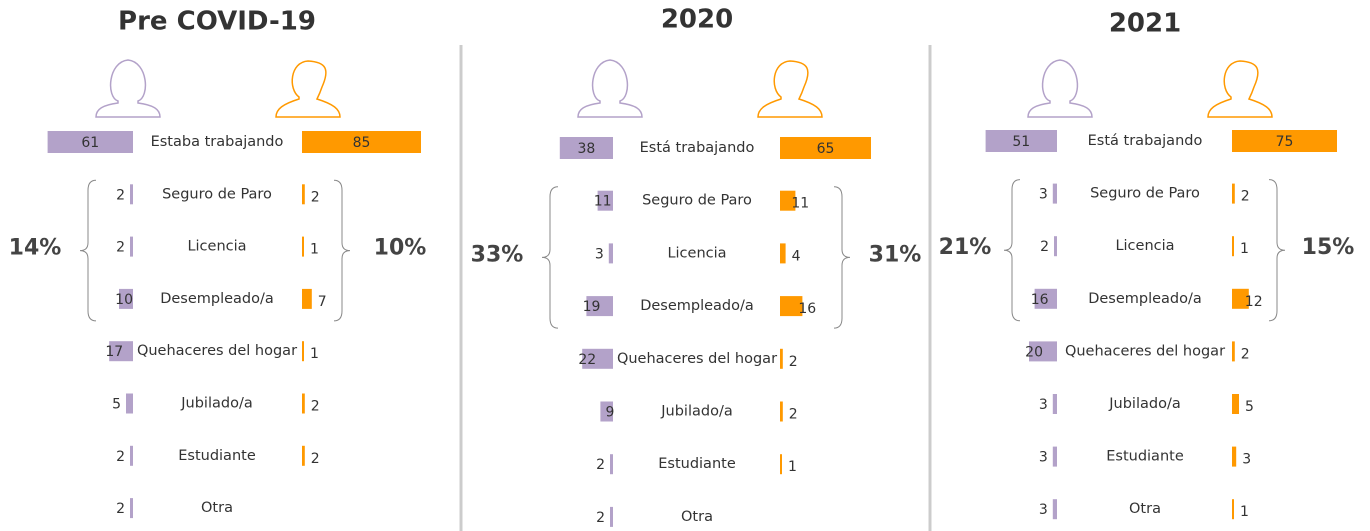 This screenshot has width=1370, height=531. What do you see at coordinates (114, 352) in the screenshot?
I see `value-label: 17` at bounding box center [114, 352].